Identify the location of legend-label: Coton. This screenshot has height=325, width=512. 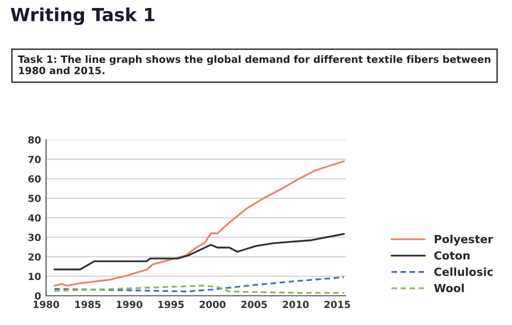
(452, 255).